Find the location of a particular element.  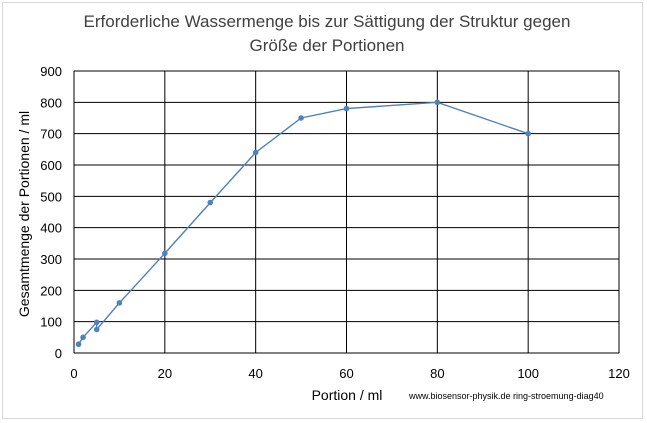

y-tick-label: 400 is located at coordinates (51, 228).